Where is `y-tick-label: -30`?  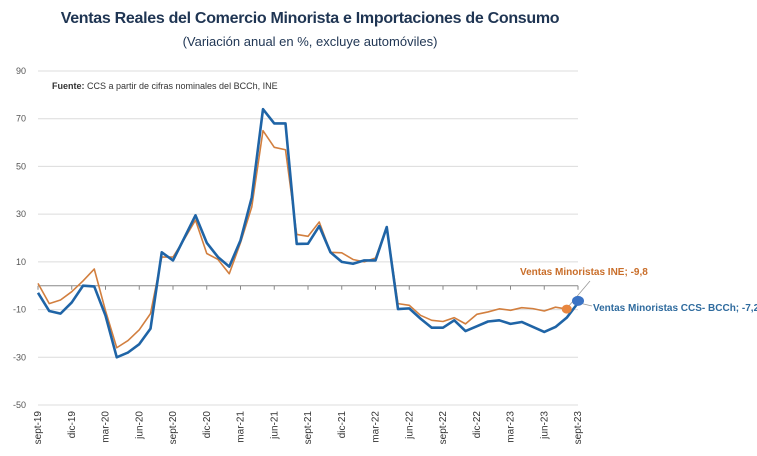
y-tick-label: -30 is located at coordinates (19, 357).